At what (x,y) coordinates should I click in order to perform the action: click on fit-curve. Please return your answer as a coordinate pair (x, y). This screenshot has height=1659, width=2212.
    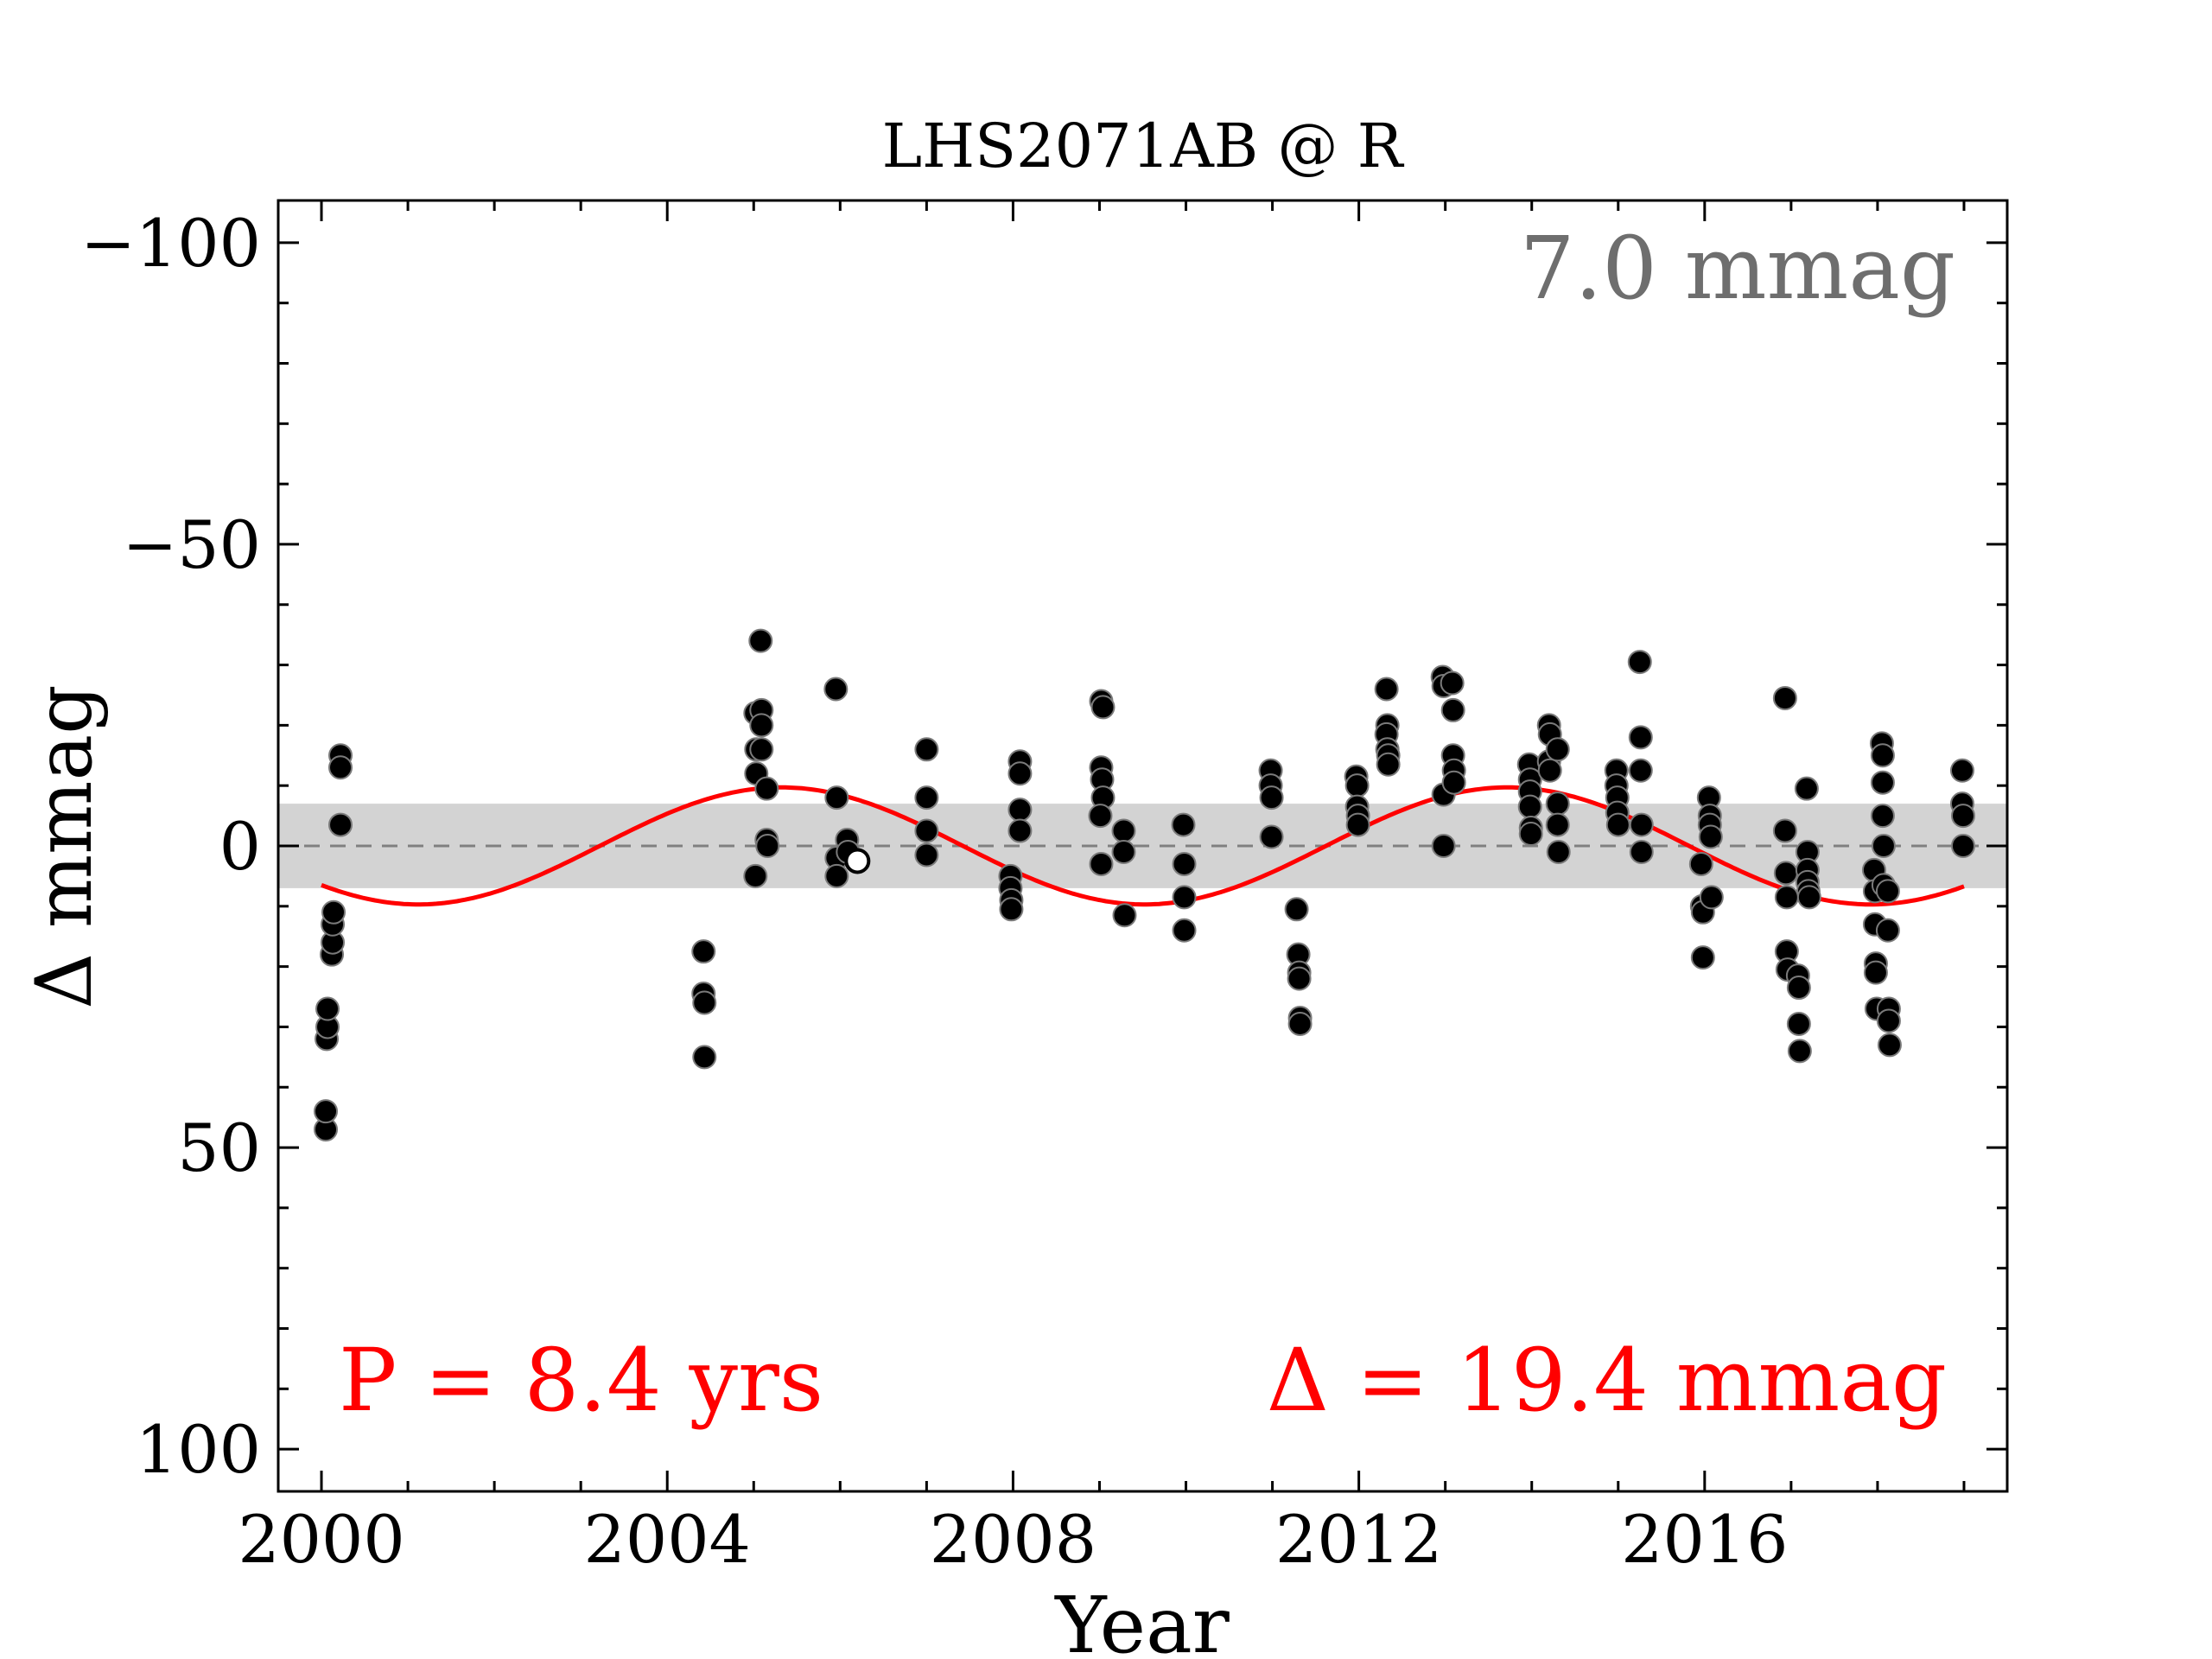
    Looking at the image, I should click on (1143, 846).